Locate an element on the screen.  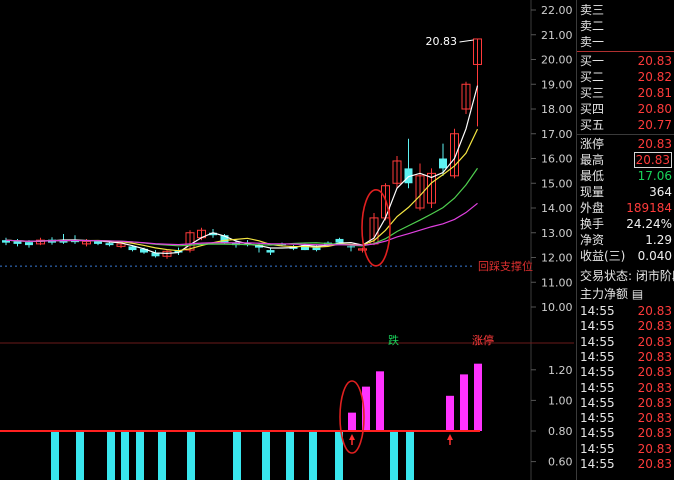
ask-row: 卖三 is located at coordinates (626, 10).